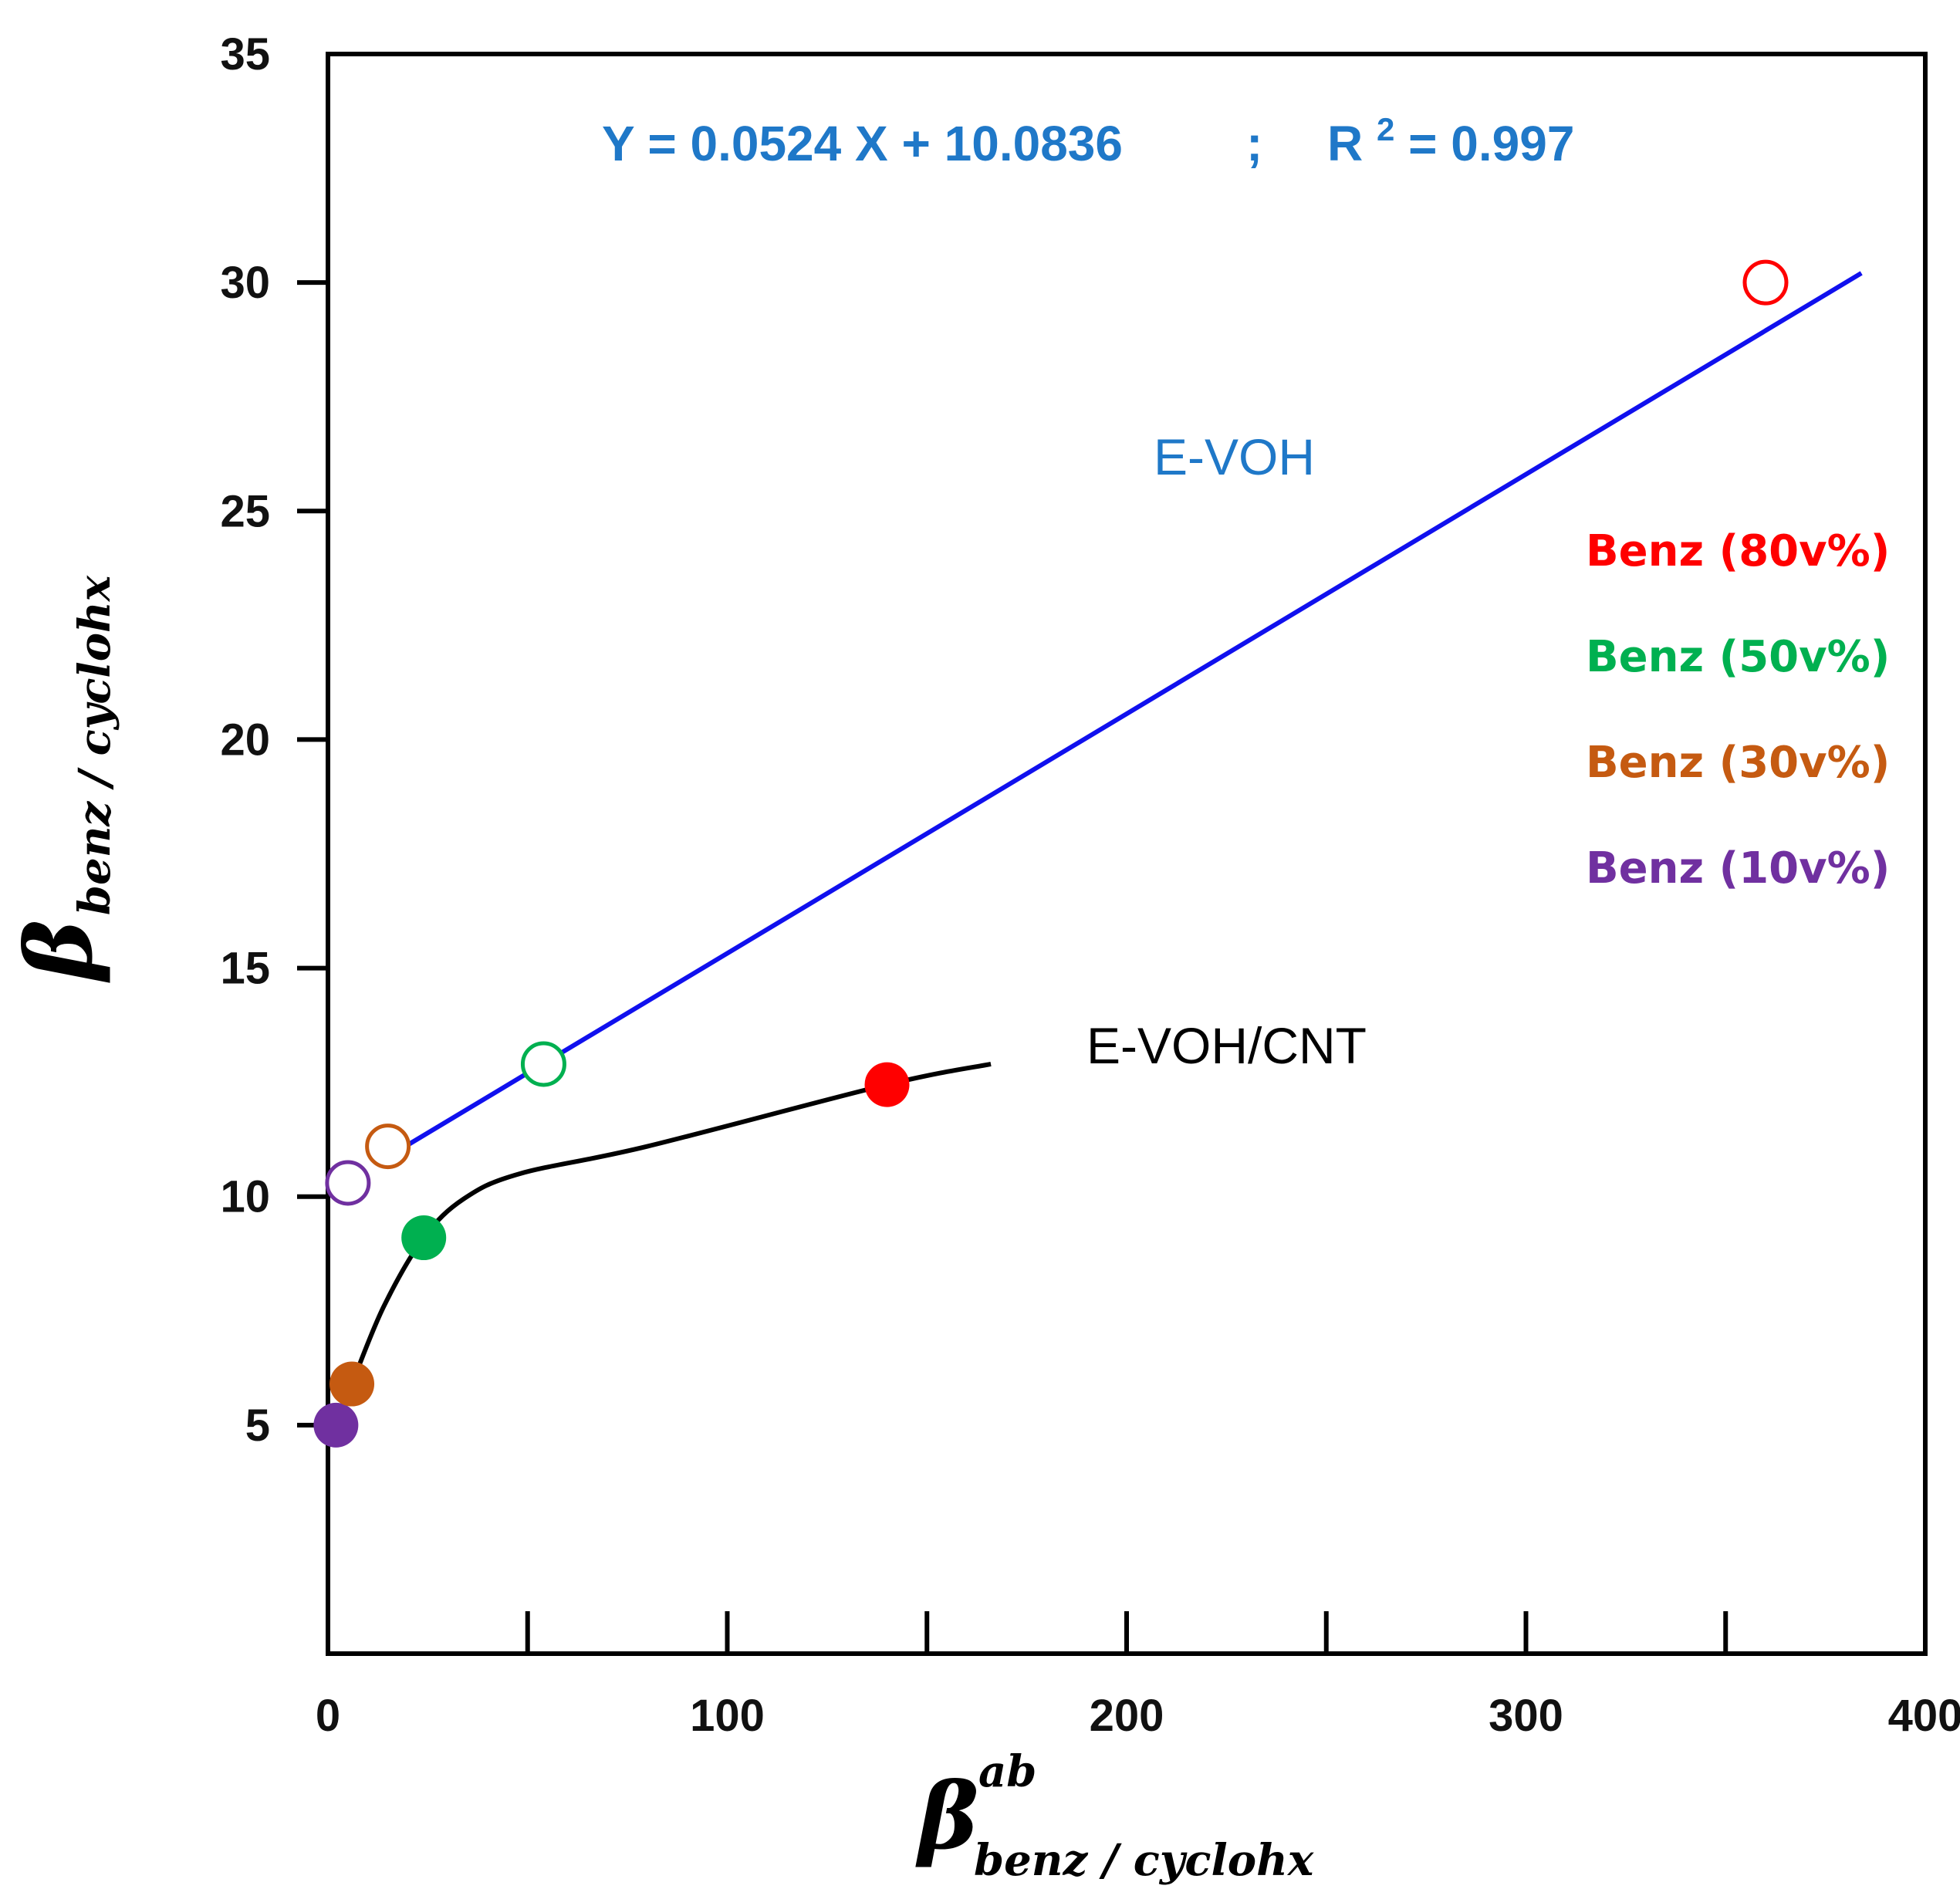 The width and height of the screenshot is (1960, 1889). Describe the element at coordinates (245, 1197) in the screenshot. I see `y-tick-label: 10` at that location.